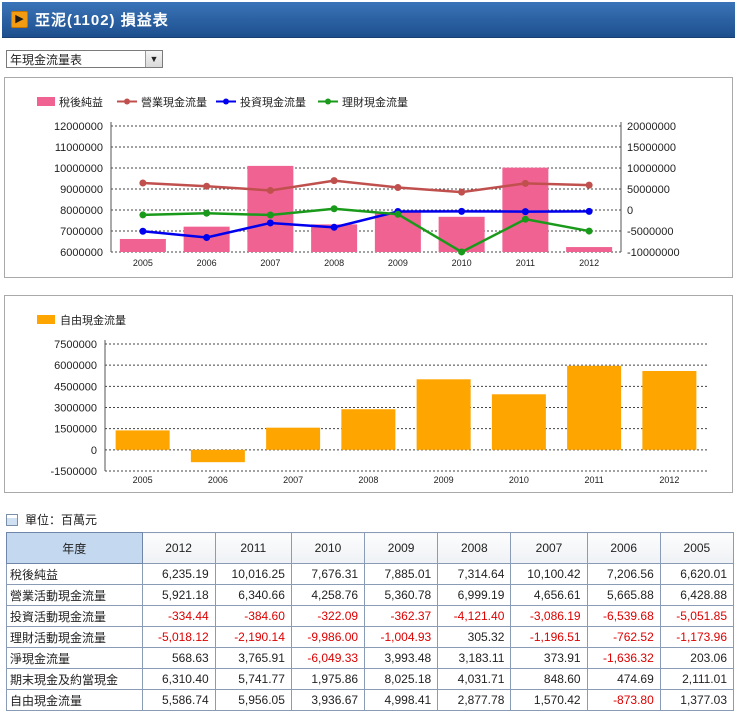 This screenshot has width=737, height=724. Describe the element at coordinates (253, 595) in the screenshot. I see `table-cell: 6,340.66` at that location.